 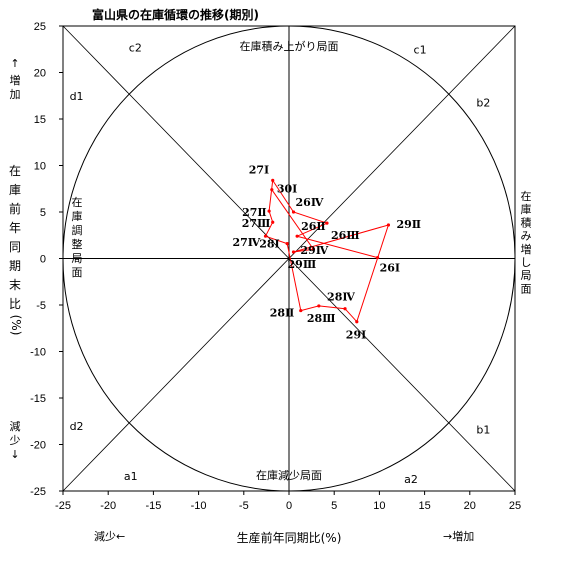 I want to click on data-point-label: 28Ⅱ, so click(x=282, y=313).